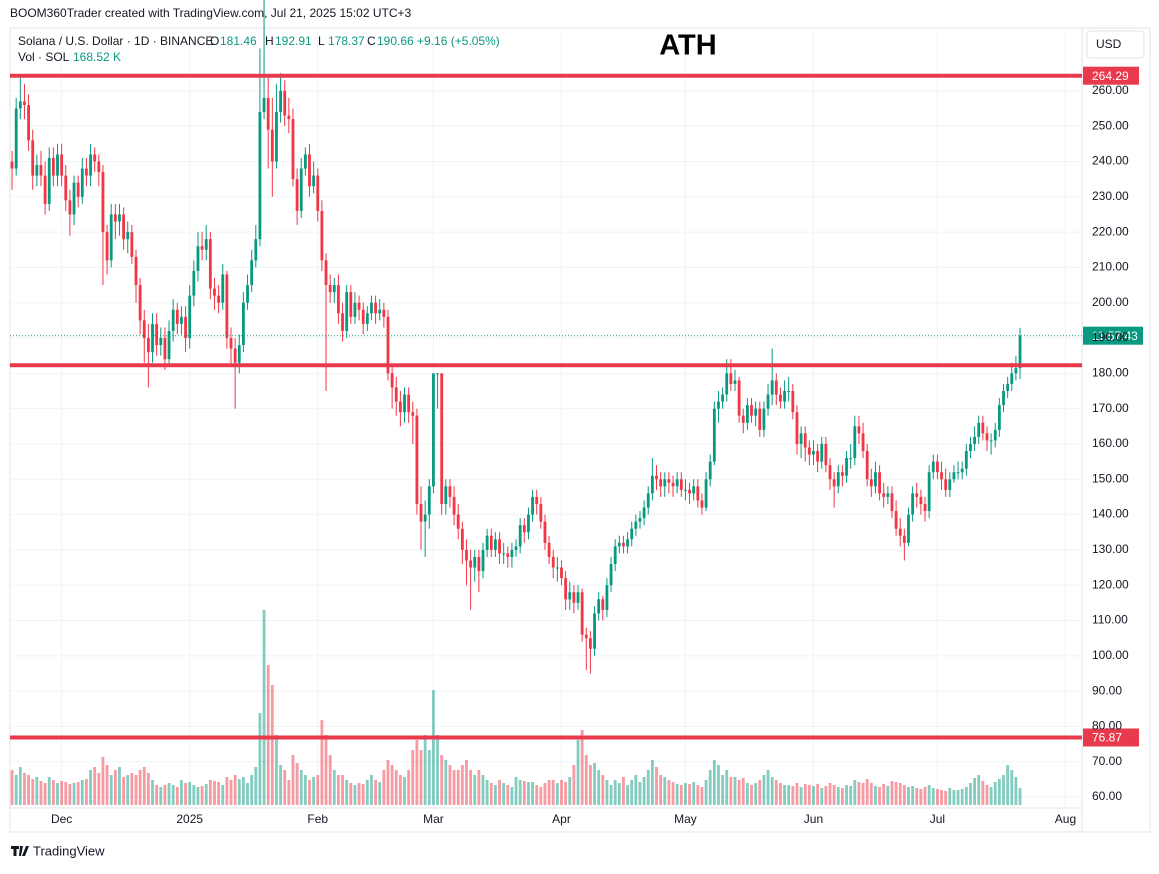 The image size is (1159, 874). I want to click on y-tick-label: 170.00, so click(1110, 408).